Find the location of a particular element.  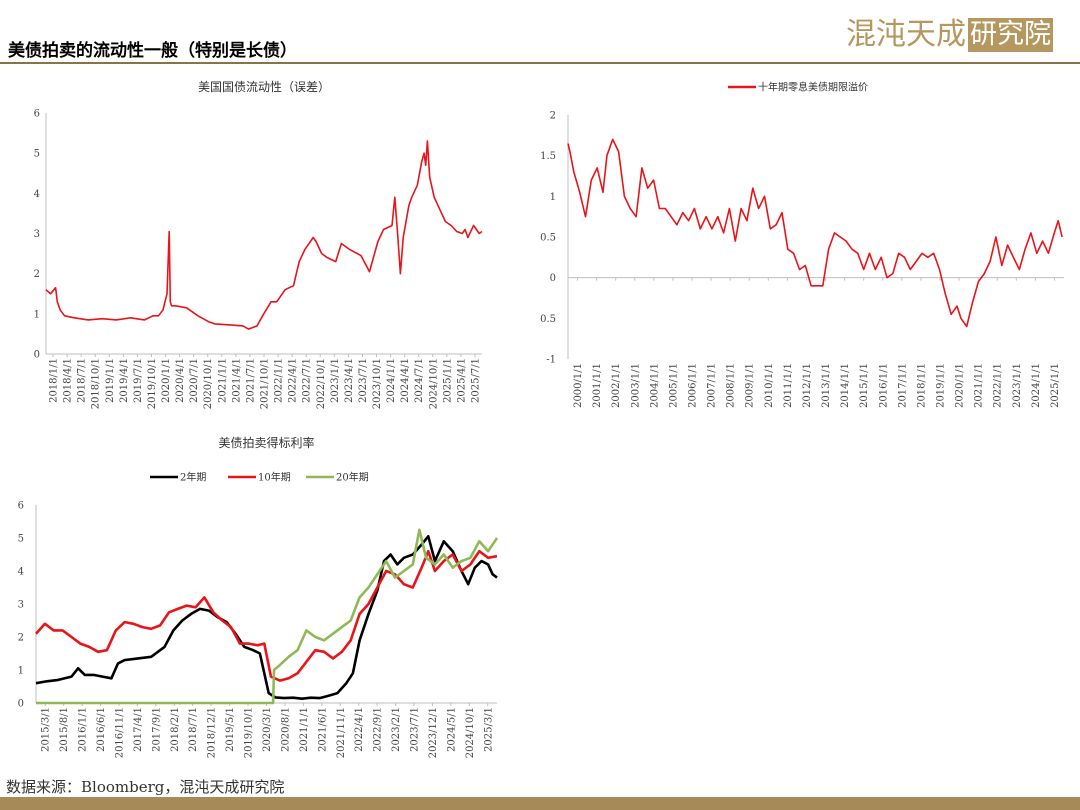

x-tick-label: 2022/10/1 is located at coordinates (321, 383).